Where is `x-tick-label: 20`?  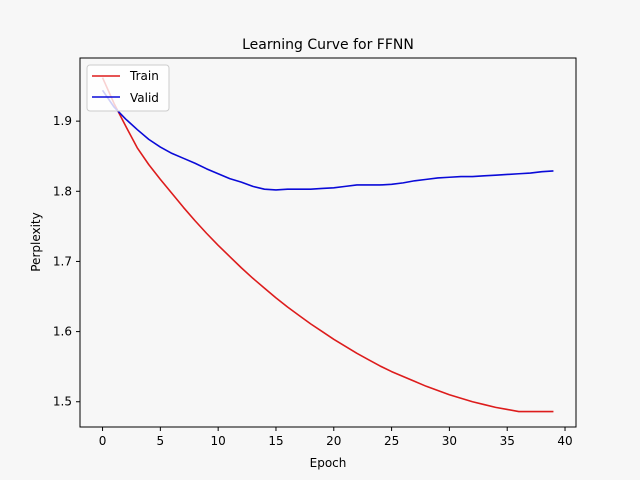 x-tick-label: 20 is located at coordinates (333, 441).